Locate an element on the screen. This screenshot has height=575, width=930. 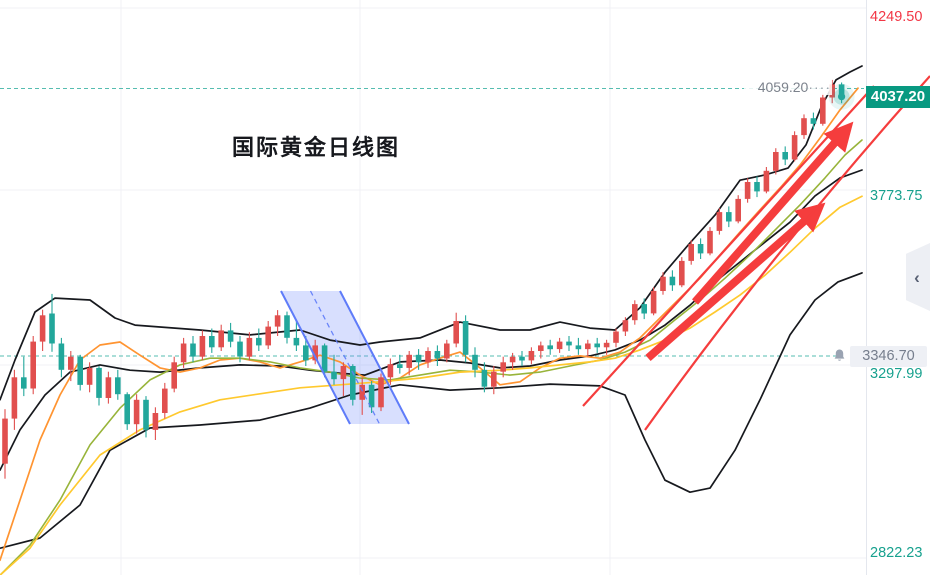
bell-icon is located at coordinates (839, 356).